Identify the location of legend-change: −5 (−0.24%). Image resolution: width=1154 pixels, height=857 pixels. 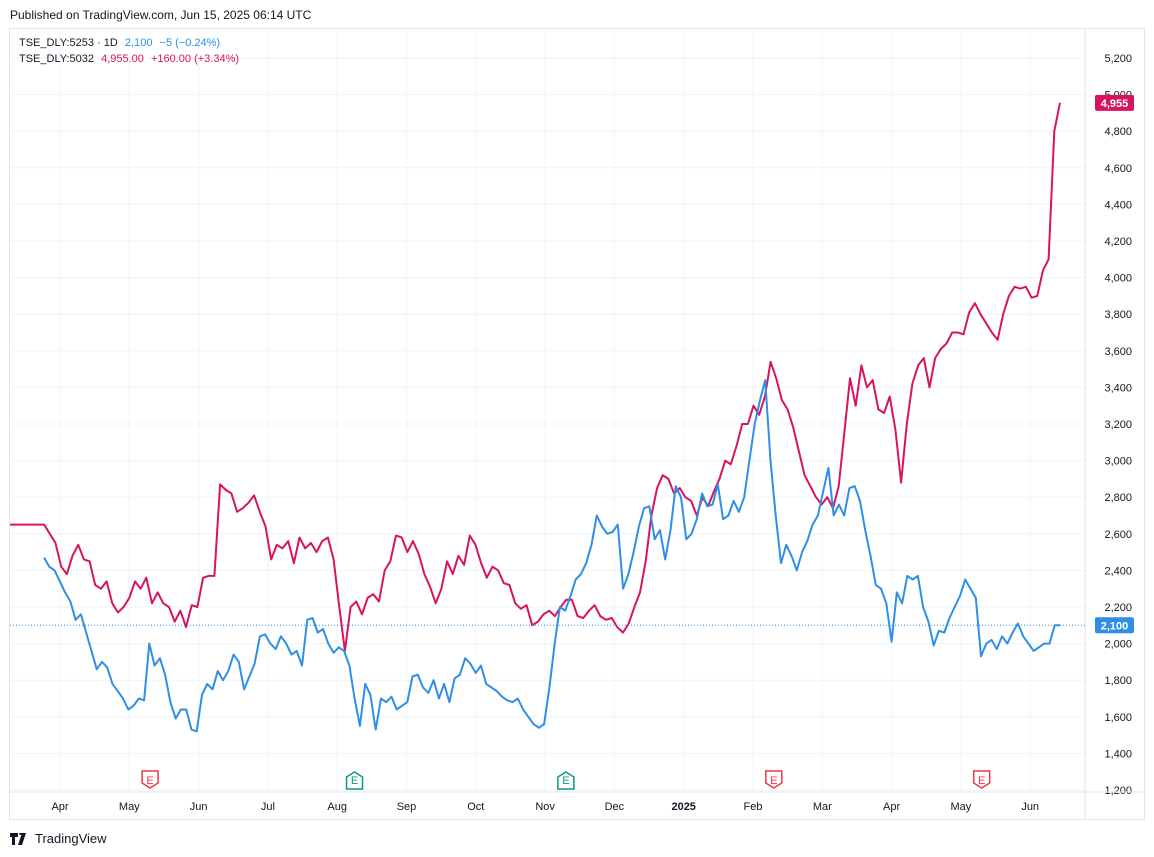
(190, 43).